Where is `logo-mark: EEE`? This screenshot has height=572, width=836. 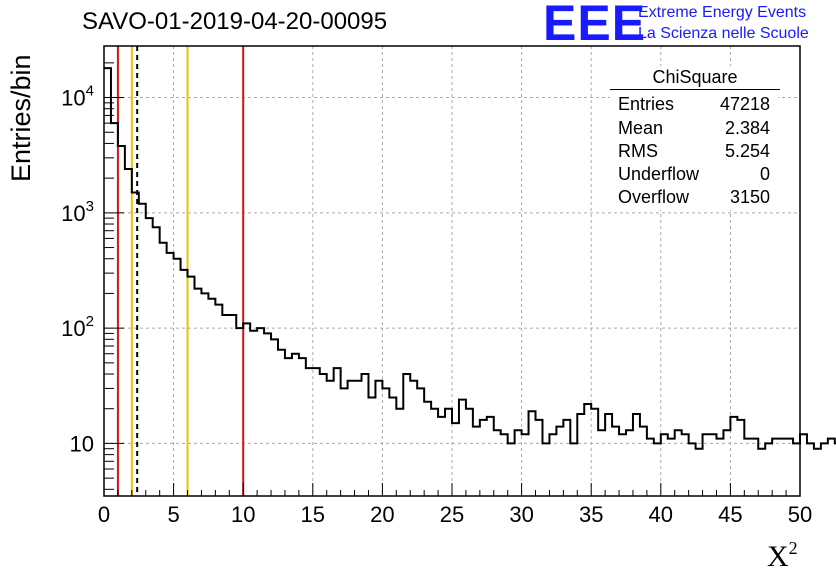 logo-mark: EEE is located at coordinates (595, 25).